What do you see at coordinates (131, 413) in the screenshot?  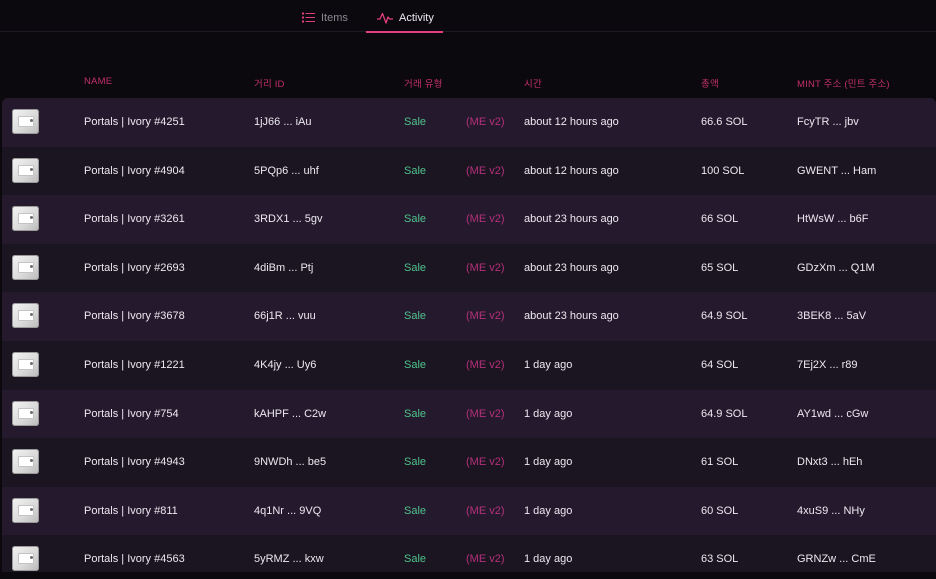 I see `row-name: Portals | Ivory #754` at bounding box center [131, 413].